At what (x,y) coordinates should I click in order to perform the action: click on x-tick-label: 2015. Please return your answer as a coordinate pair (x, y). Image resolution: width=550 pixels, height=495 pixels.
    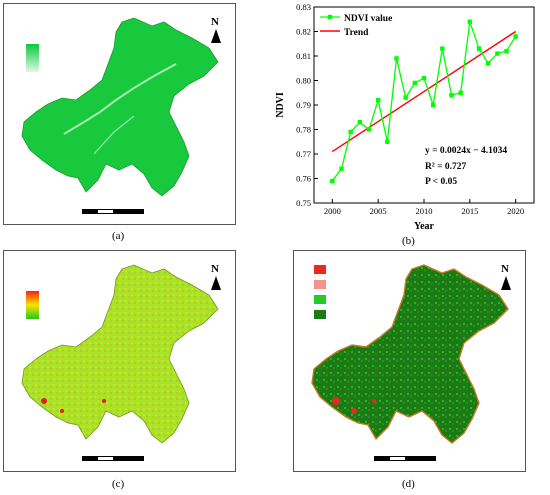
    Looking at the image, I should click on (469, 211).